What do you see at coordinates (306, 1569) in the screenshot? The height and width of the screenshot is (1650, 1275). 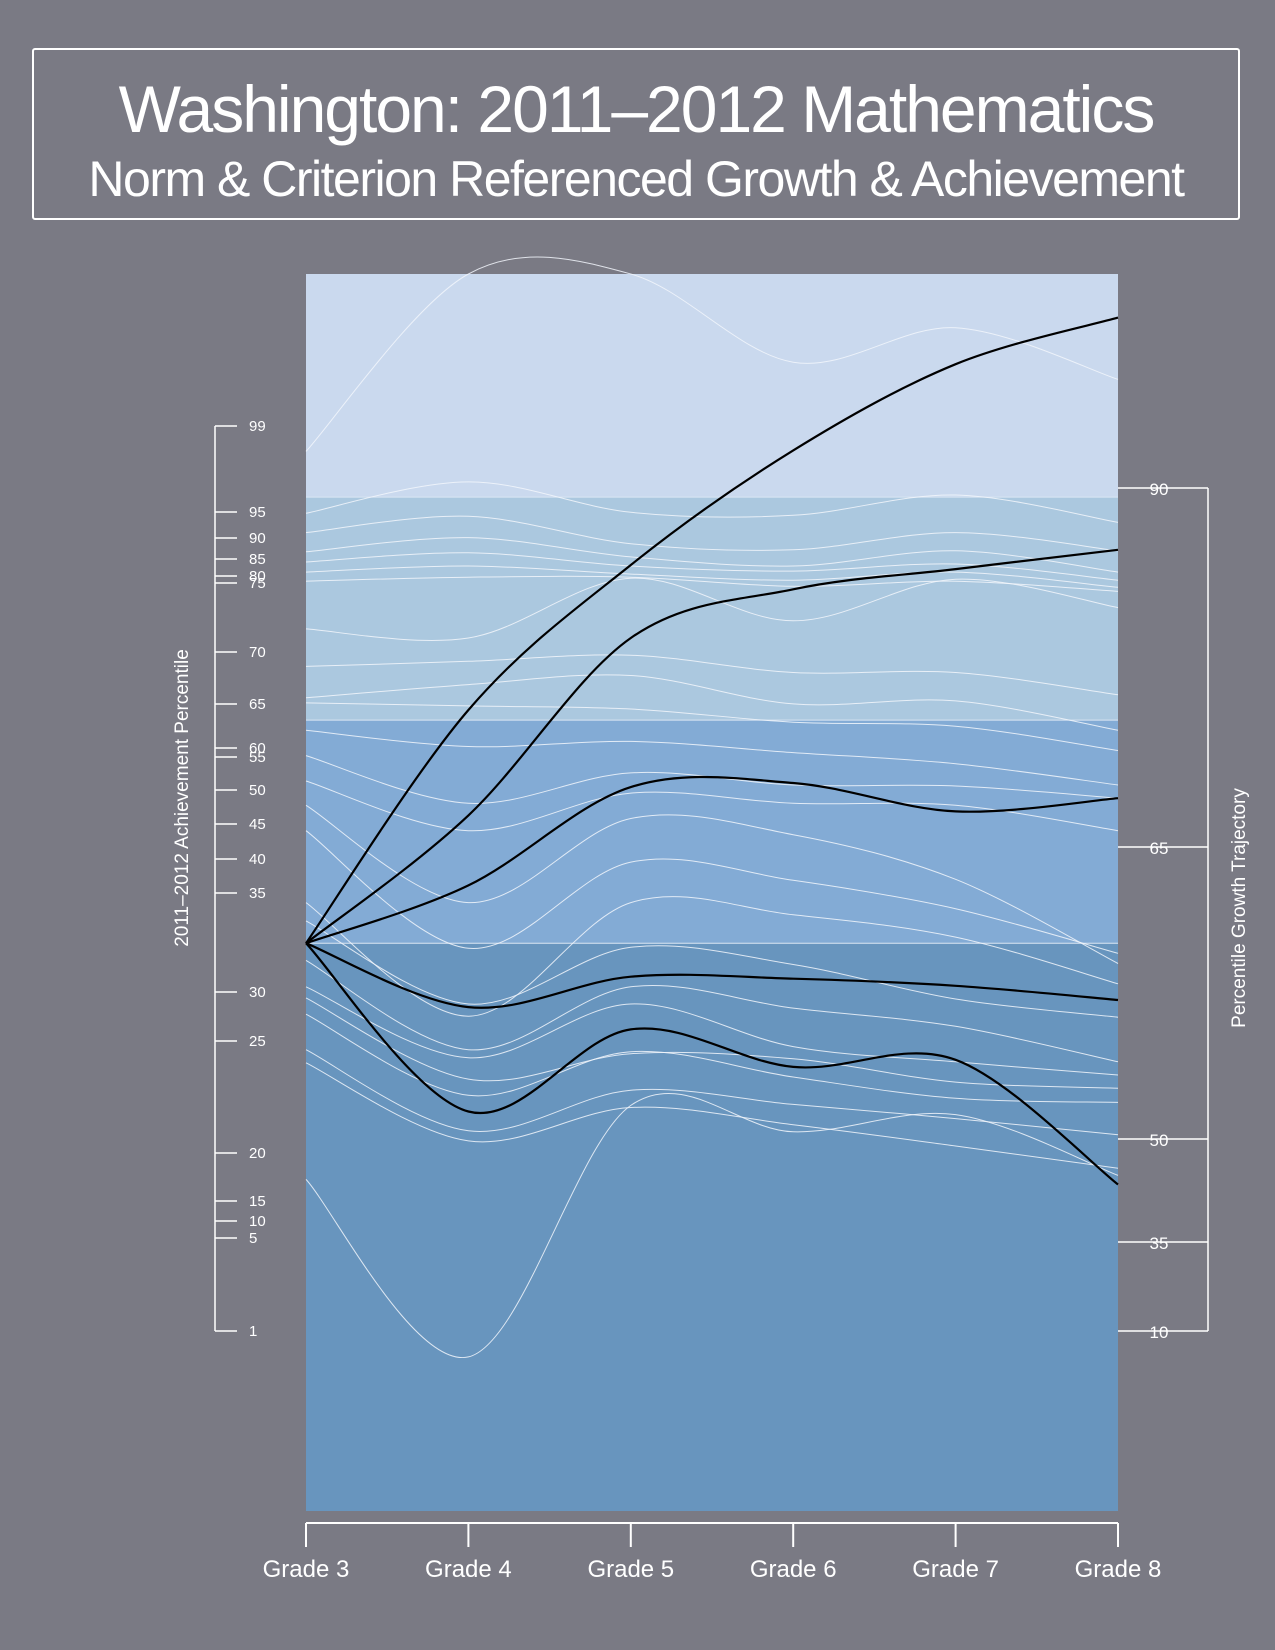 I see `x-tick-label: Grade 3` at bounding box center [306, 1569].